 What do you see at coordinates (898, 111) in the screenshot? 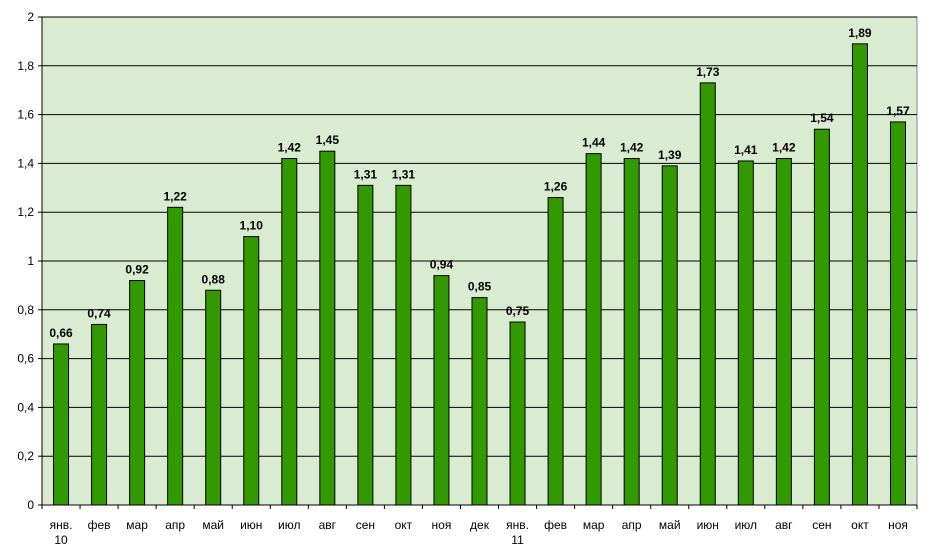
I see `data-label: 1,57` at bounding box center [898, 111].